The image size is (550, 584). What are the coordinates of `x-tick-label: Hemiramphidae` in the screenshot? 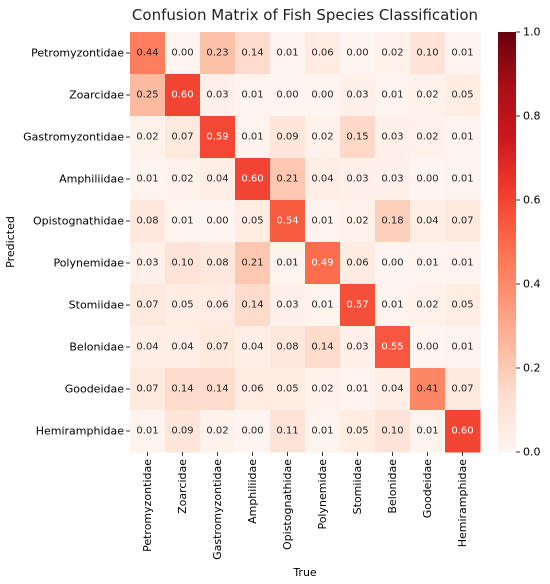 It's located at (462, 503).